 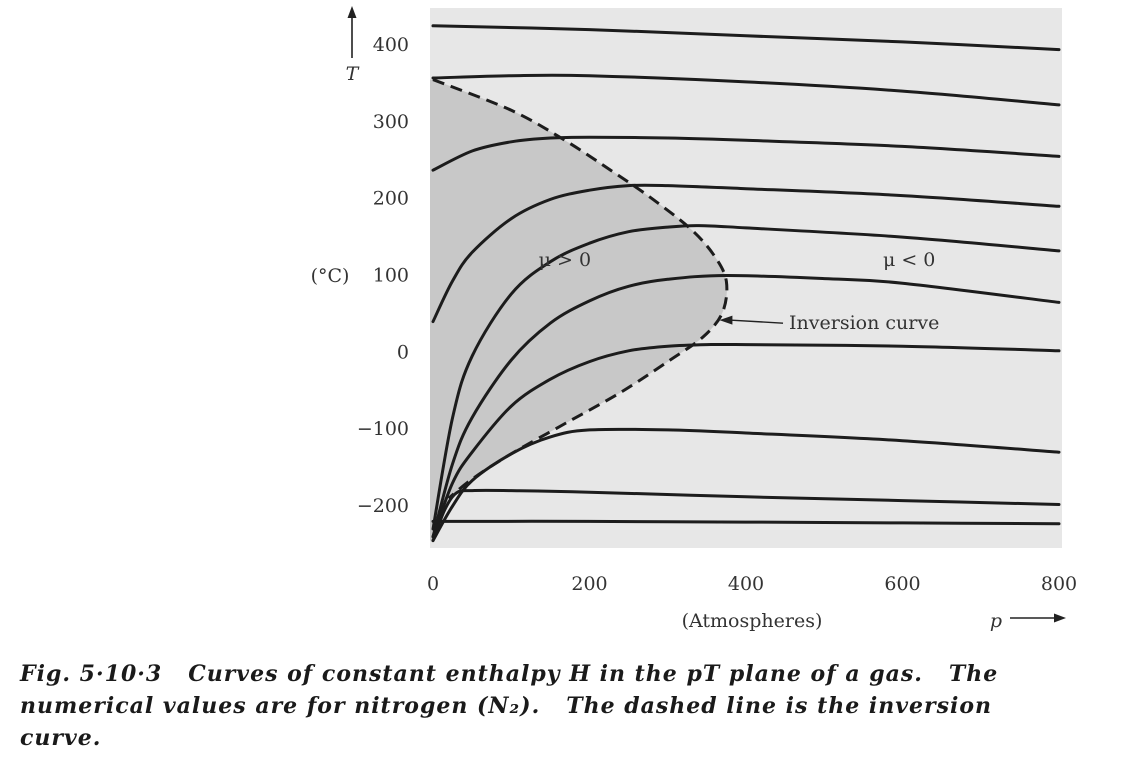 What do you see at coordinates (353, 74) in the screenshot?
I see `y-axis-symbol: T` at bounding box center [353, 74].